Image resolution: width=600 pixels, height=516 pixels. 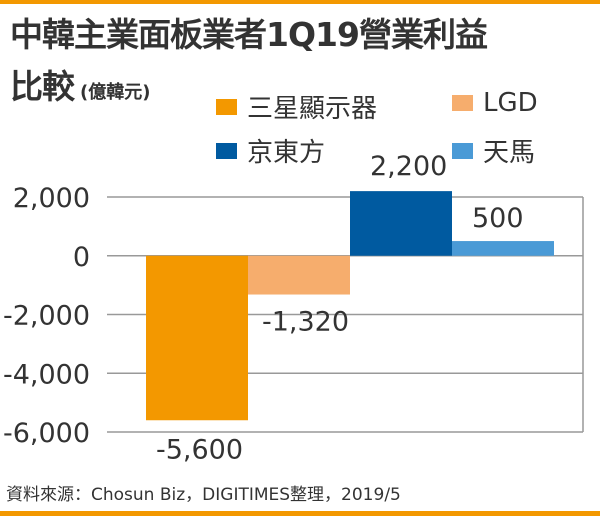 What do you see at coordinates (249, 34) in the screenshot?
I see `chart-title: 中韓主業面板業者1Q19營業利益` at bounding box center [249, 34].